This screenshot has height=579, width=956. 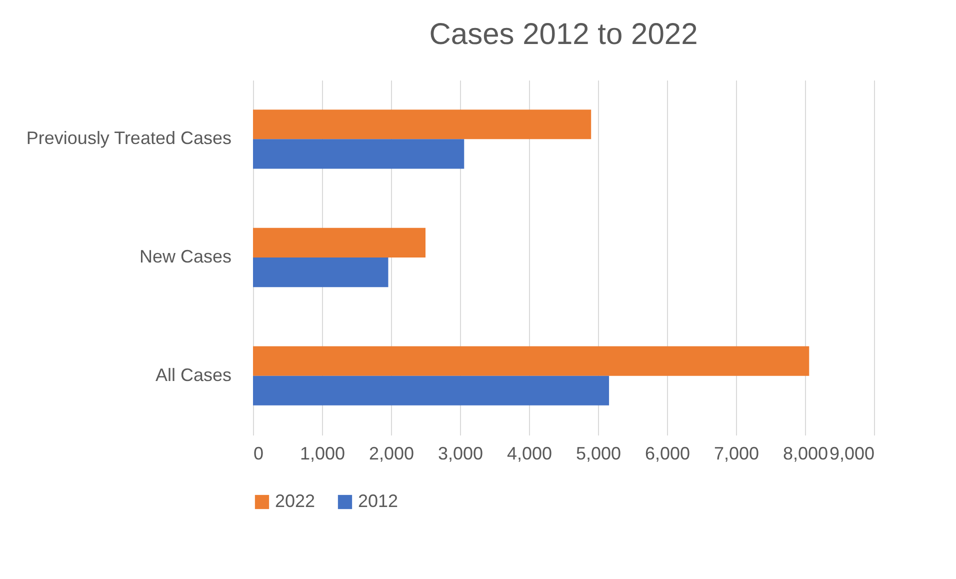 I want to click on x-tick-label: 3,000, so click(x=461, y=454).